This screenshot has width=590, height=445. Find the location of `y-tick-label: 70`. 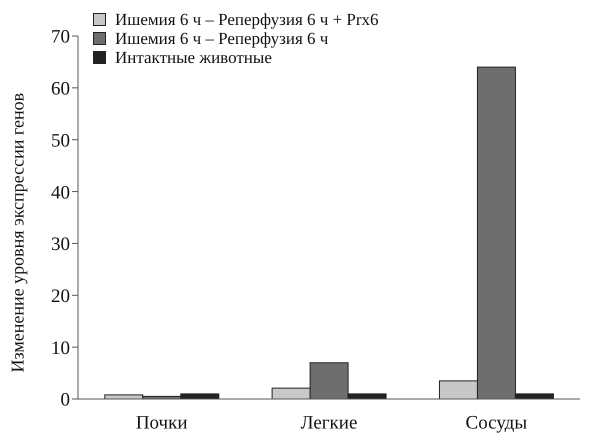

y-tick-label: 70 is located at coordinates (60, 37).